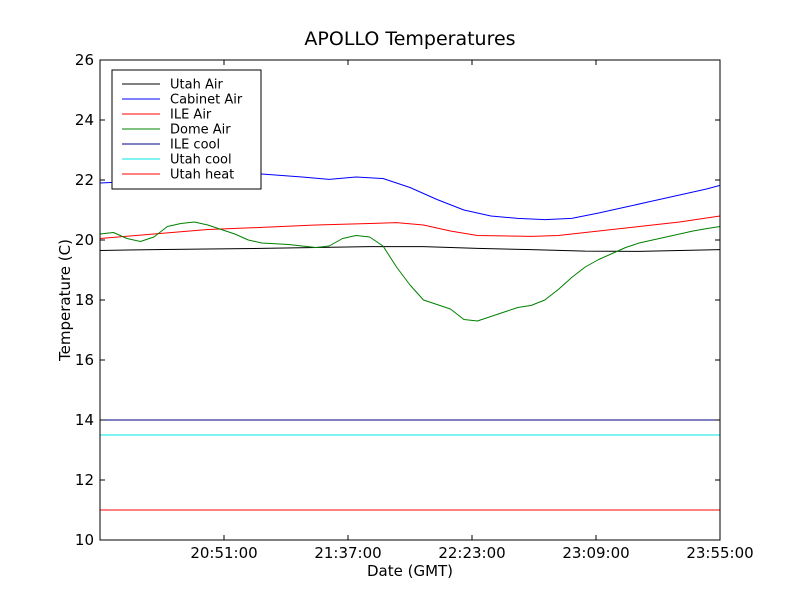 The height and width of the screenshot is (600, 800). What do you see at coordinates (84, 240) in the screenshot?
I see `y-tick-label: 20` at bounding box center [84, 240].